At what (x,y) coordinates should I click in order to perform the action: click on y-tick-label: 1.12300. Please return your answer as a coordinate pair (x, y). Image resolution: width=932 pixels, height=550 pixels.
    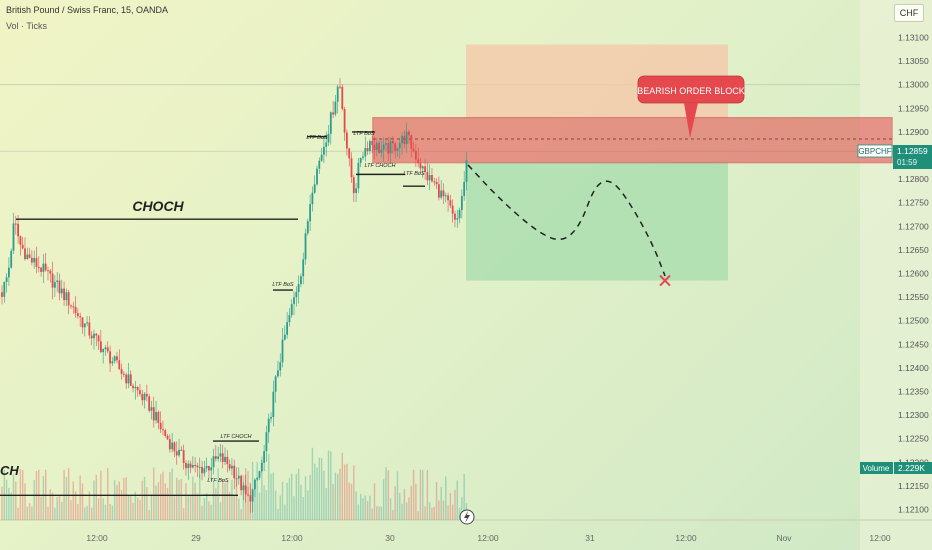
    Looking at the image, I should click on (913, 415).